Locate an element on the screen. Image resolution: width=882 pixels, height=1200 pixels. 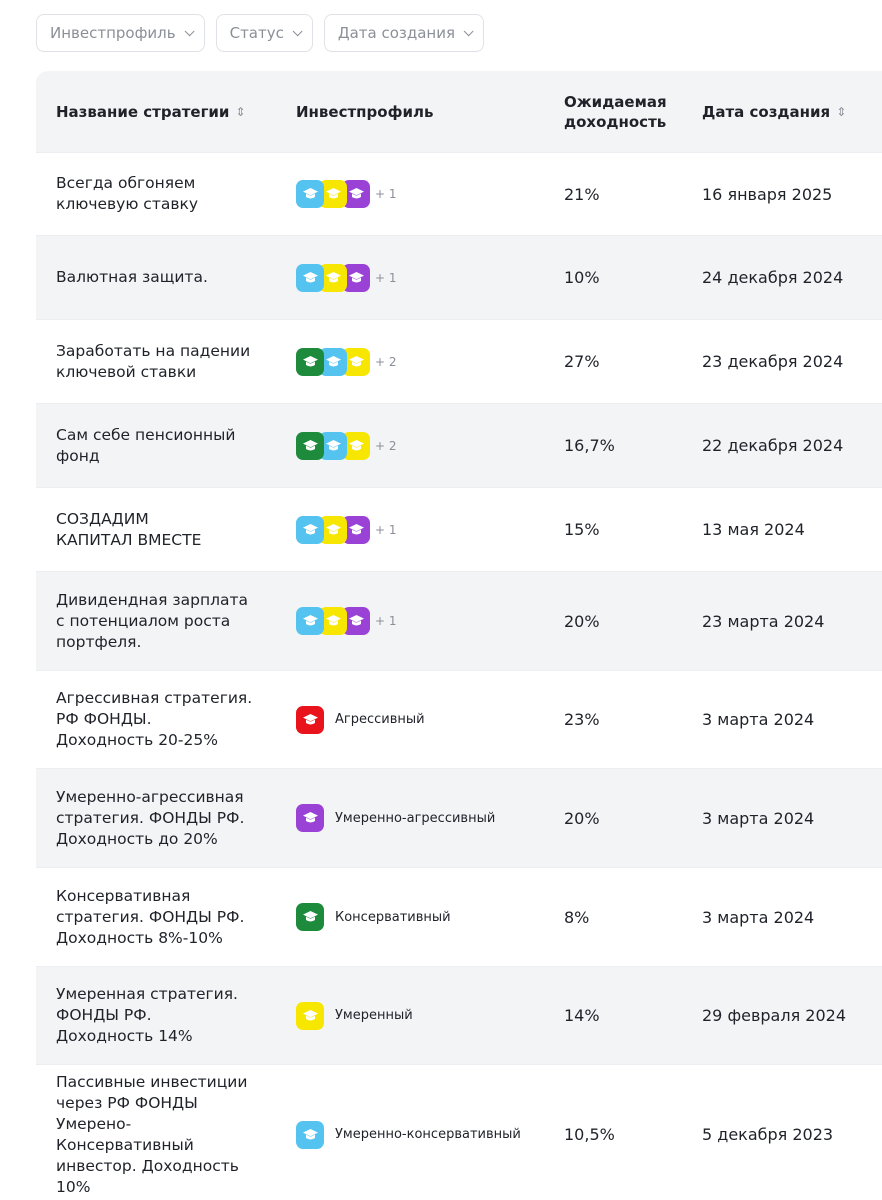
expected-yield: 10,5% is located at coordinates (589, 1134).